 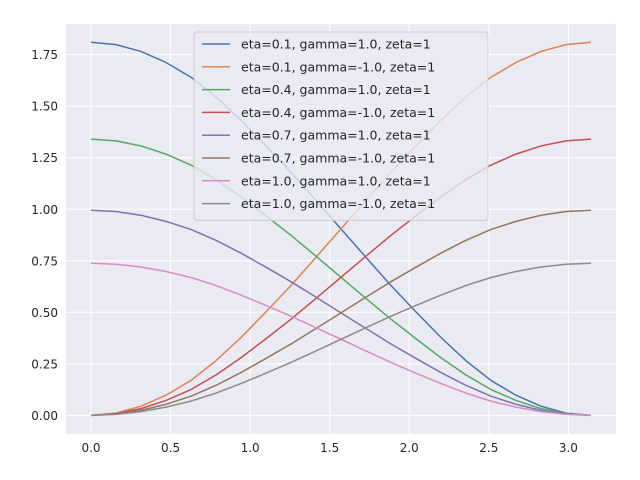 I want to click on legend-label: eta=0.7, gamma=1.0, zeta=1, so click(x=336, y=135).